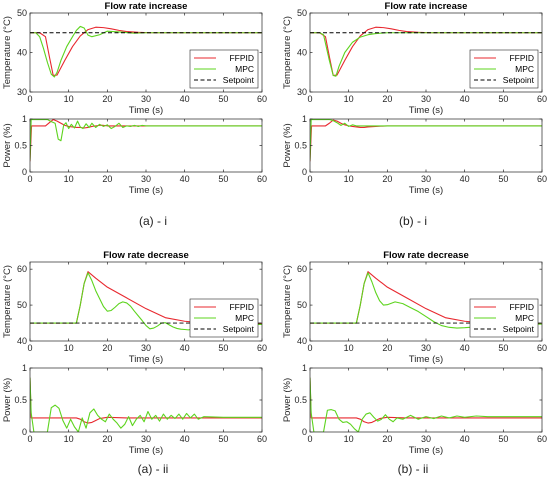 Image resolution: width=550 pixels, height=480 pixels. Describe the element at coordinates (146, 400) in the screenshot. I see `series-line-ffpid` at that location.